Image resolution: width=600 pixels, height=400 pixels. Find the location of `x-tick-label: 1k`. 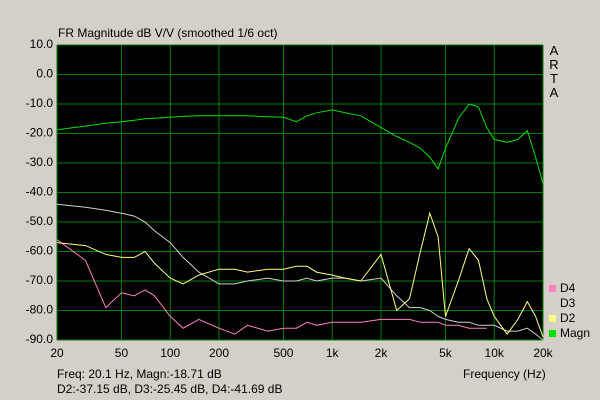

x-tick-label: 1k is located at coordinates (333, 353).